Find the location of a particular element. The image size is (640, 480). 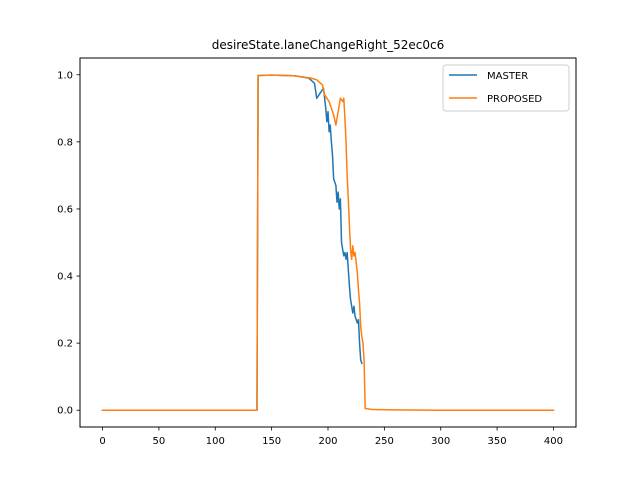

y-tick-label: 1.0 is located at coordinates (65, 75).